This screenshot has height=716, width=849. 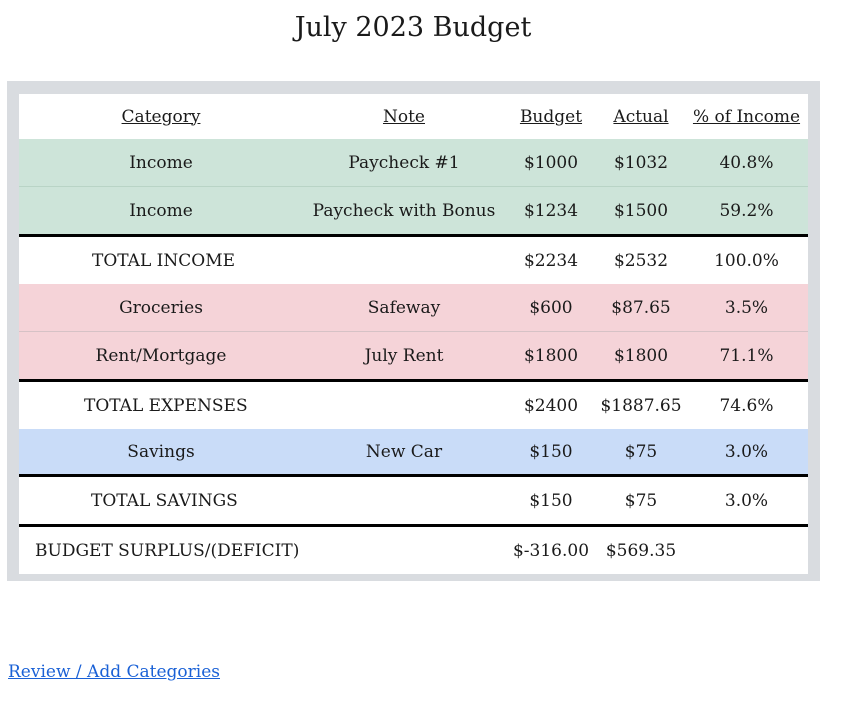 What do you see at coordinates (746, 308) in the screenshot?
I see `cell-percent: 3.5%` at bounding box center [746, 308].